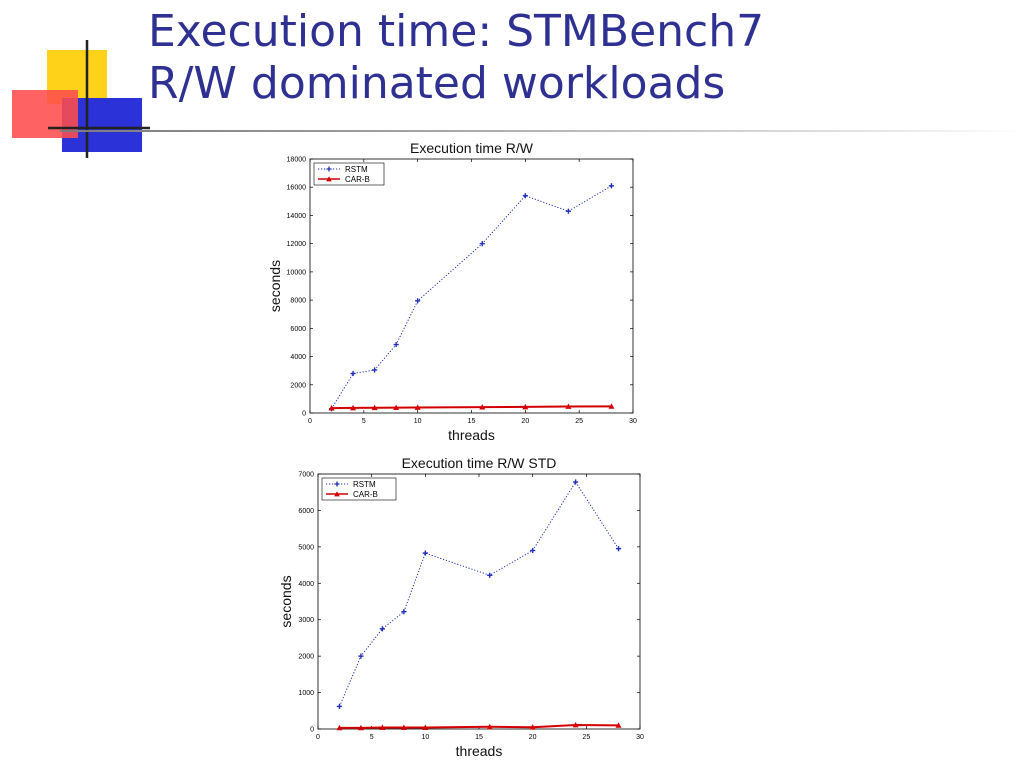  Describe the element at coordinates (297, 216) in the screenshot. I see `y-tick-label: 14000` at that location.